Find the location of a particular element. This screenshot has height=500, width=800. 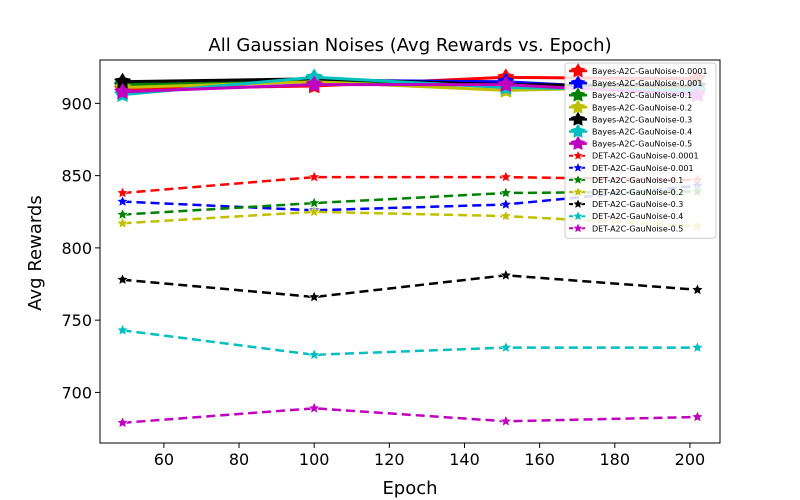

legend-entry: Bayes-A2C-GauNoise-0.5 is located at coordinates (642, 144).